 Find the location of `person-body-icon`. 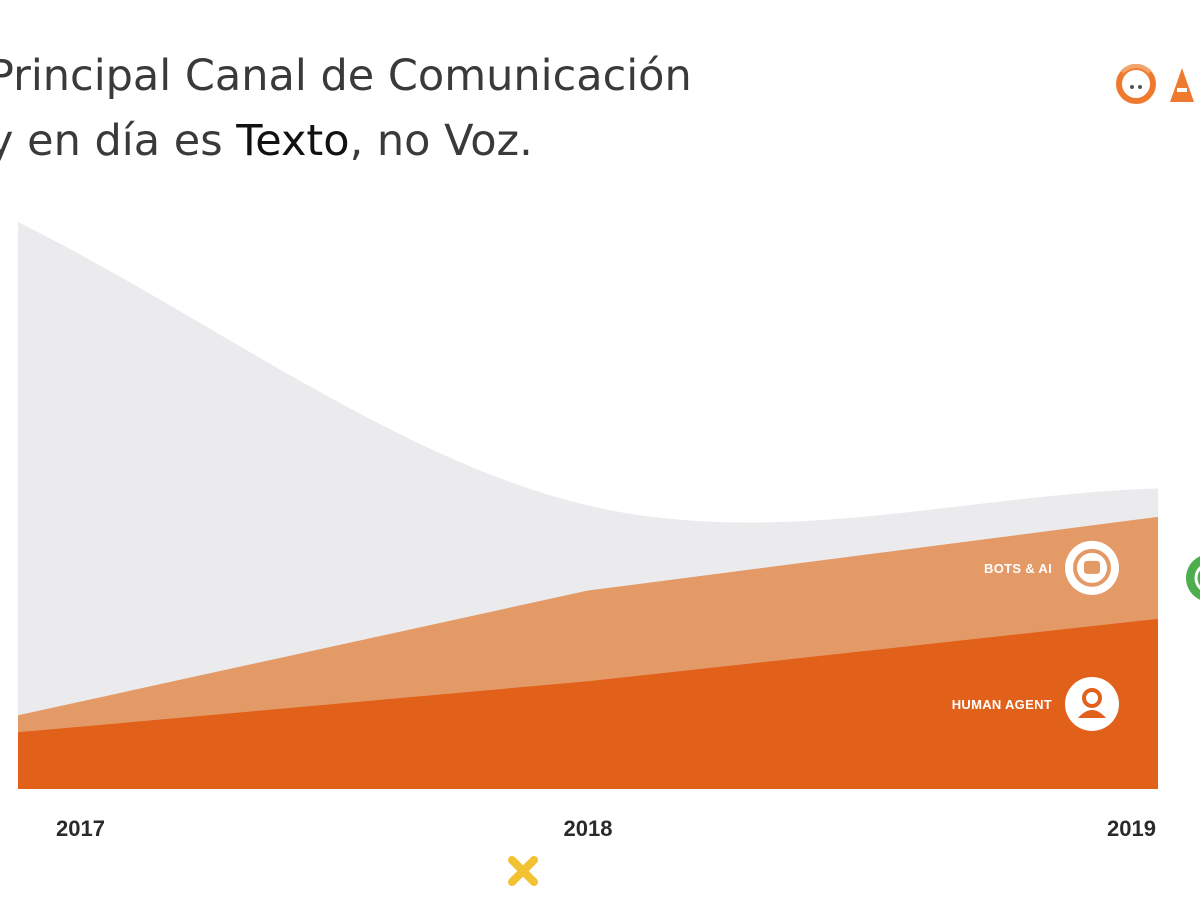

person-body-icon is located at coordinates (1092, 713).